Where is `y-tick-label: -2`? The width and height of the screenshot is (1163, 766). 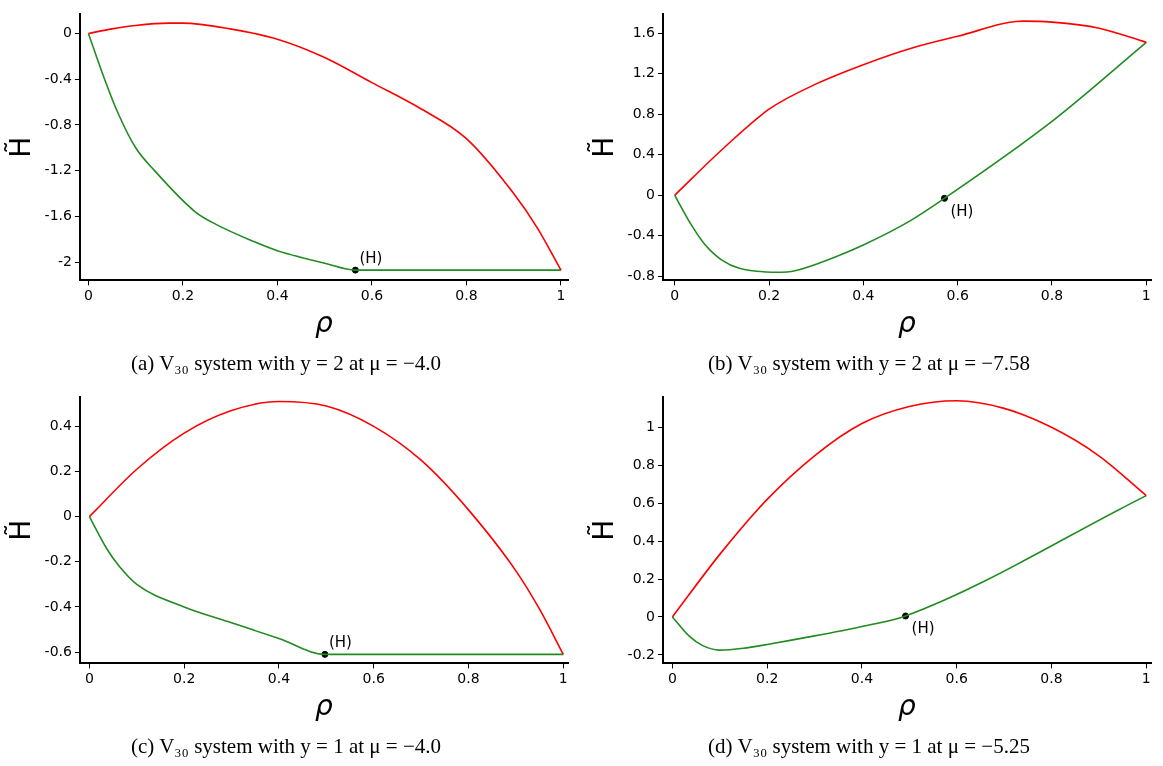 y-tick-label: -2 is located at coordinates (64, 260).